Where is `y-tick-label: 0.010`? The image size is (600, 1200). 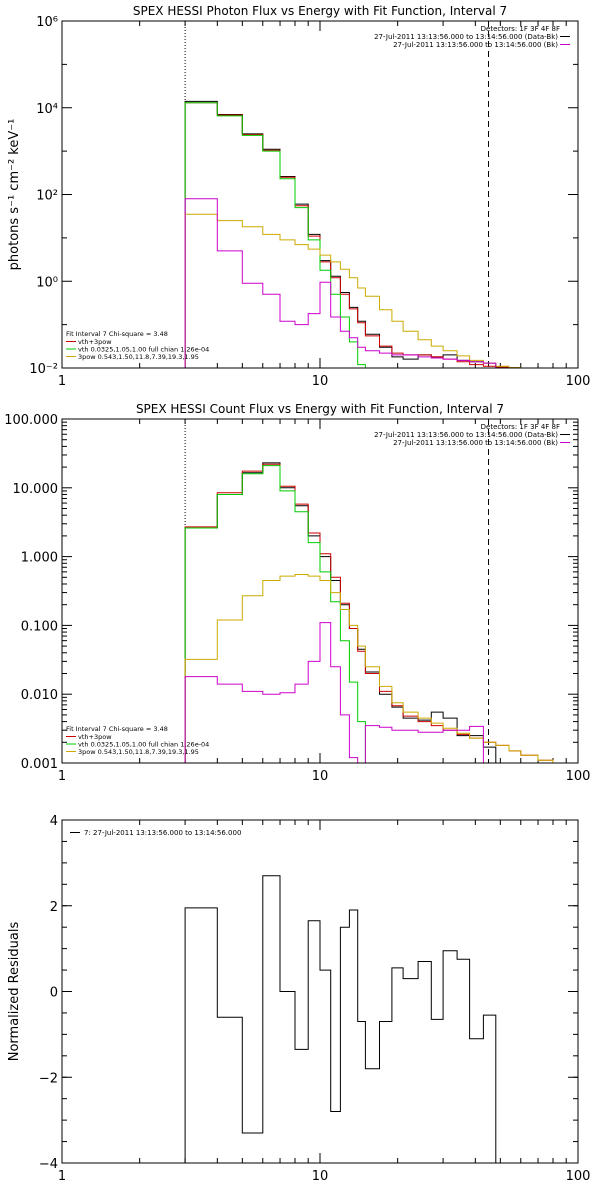 y-tick-label: 0.010 is located at coordinates (39, 695).